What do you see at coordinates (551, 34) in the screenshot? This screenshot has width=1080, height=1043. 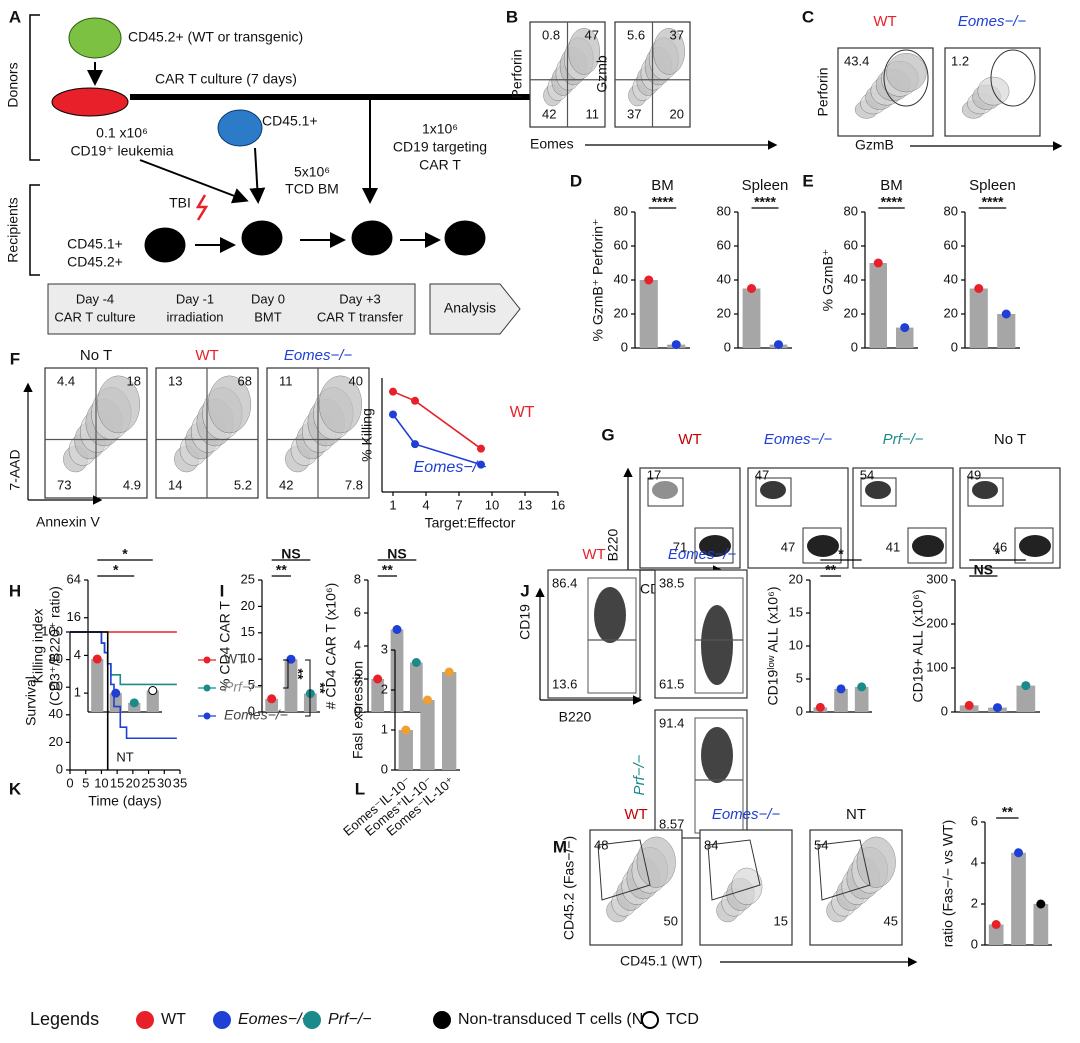 I see `label: 0.8` at bounding box center [551, 34].